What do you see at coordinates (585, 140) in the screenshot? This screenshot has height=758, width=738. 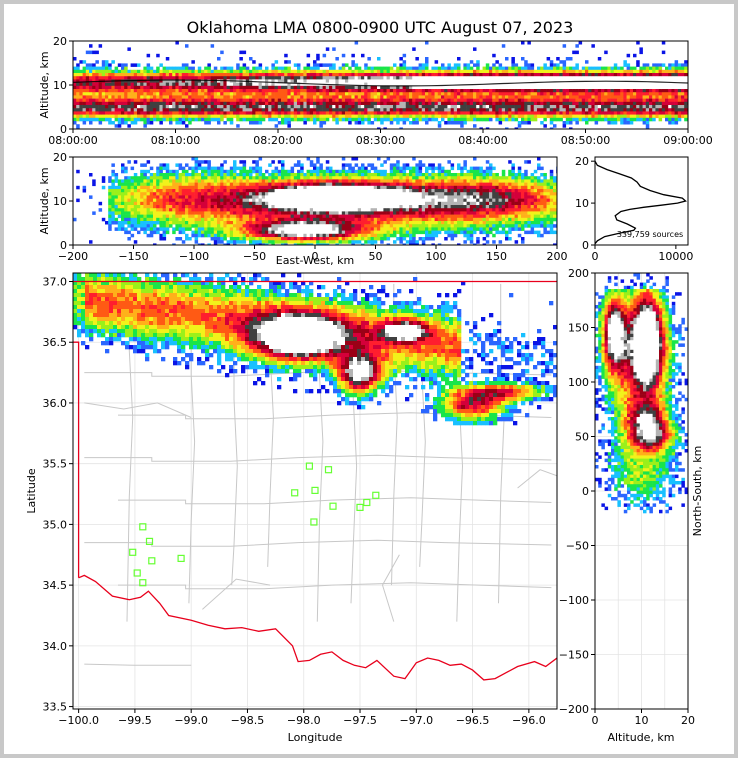 I see `x-tick-label: 08:50:00` at bounding box center [585, 140].